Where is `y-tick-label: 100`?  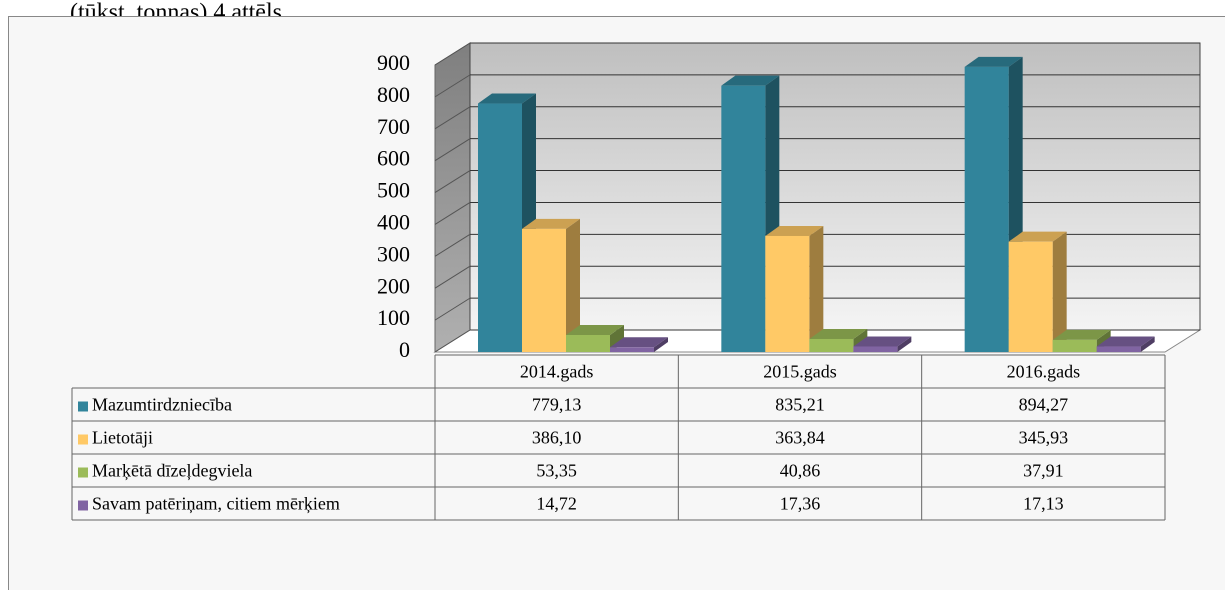
y-tick-label: 100 is located at coordinates (393, 317).